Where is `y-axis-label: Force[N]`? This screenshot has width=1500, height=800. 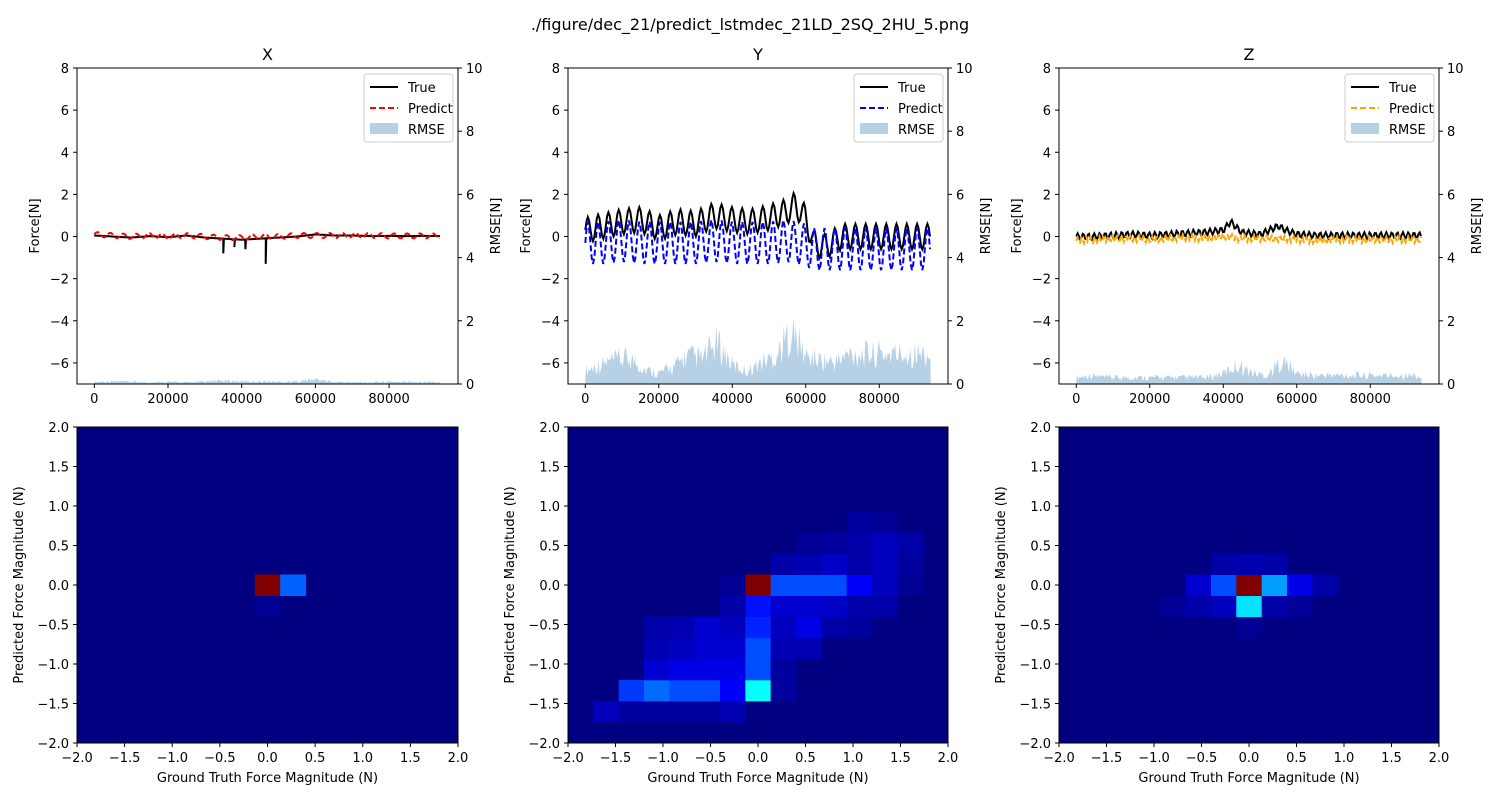 y-axis-label: Force[N] is located at coordinates (1017, 225).